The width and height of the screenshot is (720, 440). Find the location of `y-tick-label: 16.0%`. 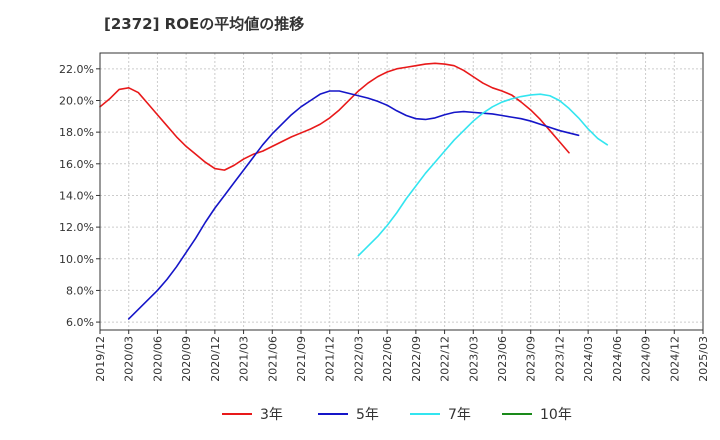

y-tick-label: 16.0% is located at coordinates (76, 164).